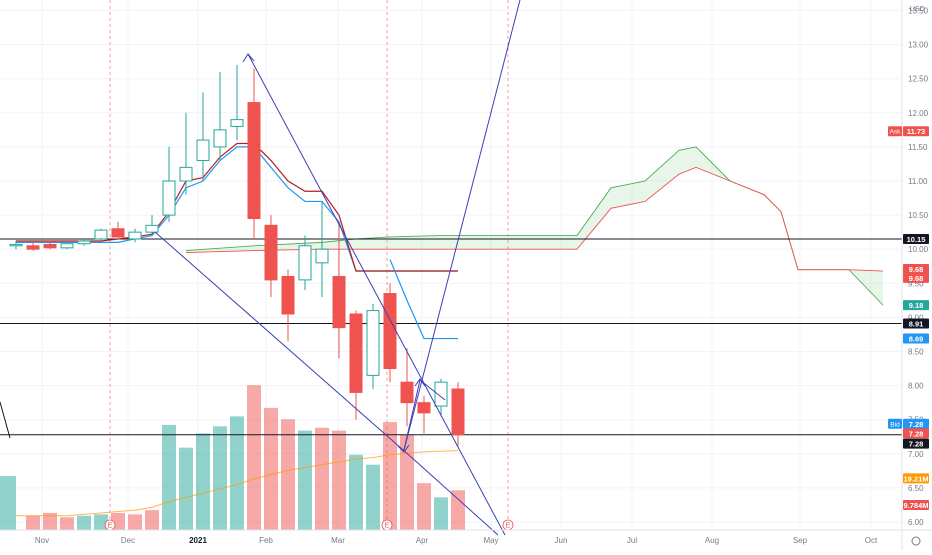 Image resolution: width=932 pixels, height=555 pixels. What do you see at coordinates (800, 540) in the screenshot?
I see `time-tick-label: Sep` at bounding box center [800, 540].